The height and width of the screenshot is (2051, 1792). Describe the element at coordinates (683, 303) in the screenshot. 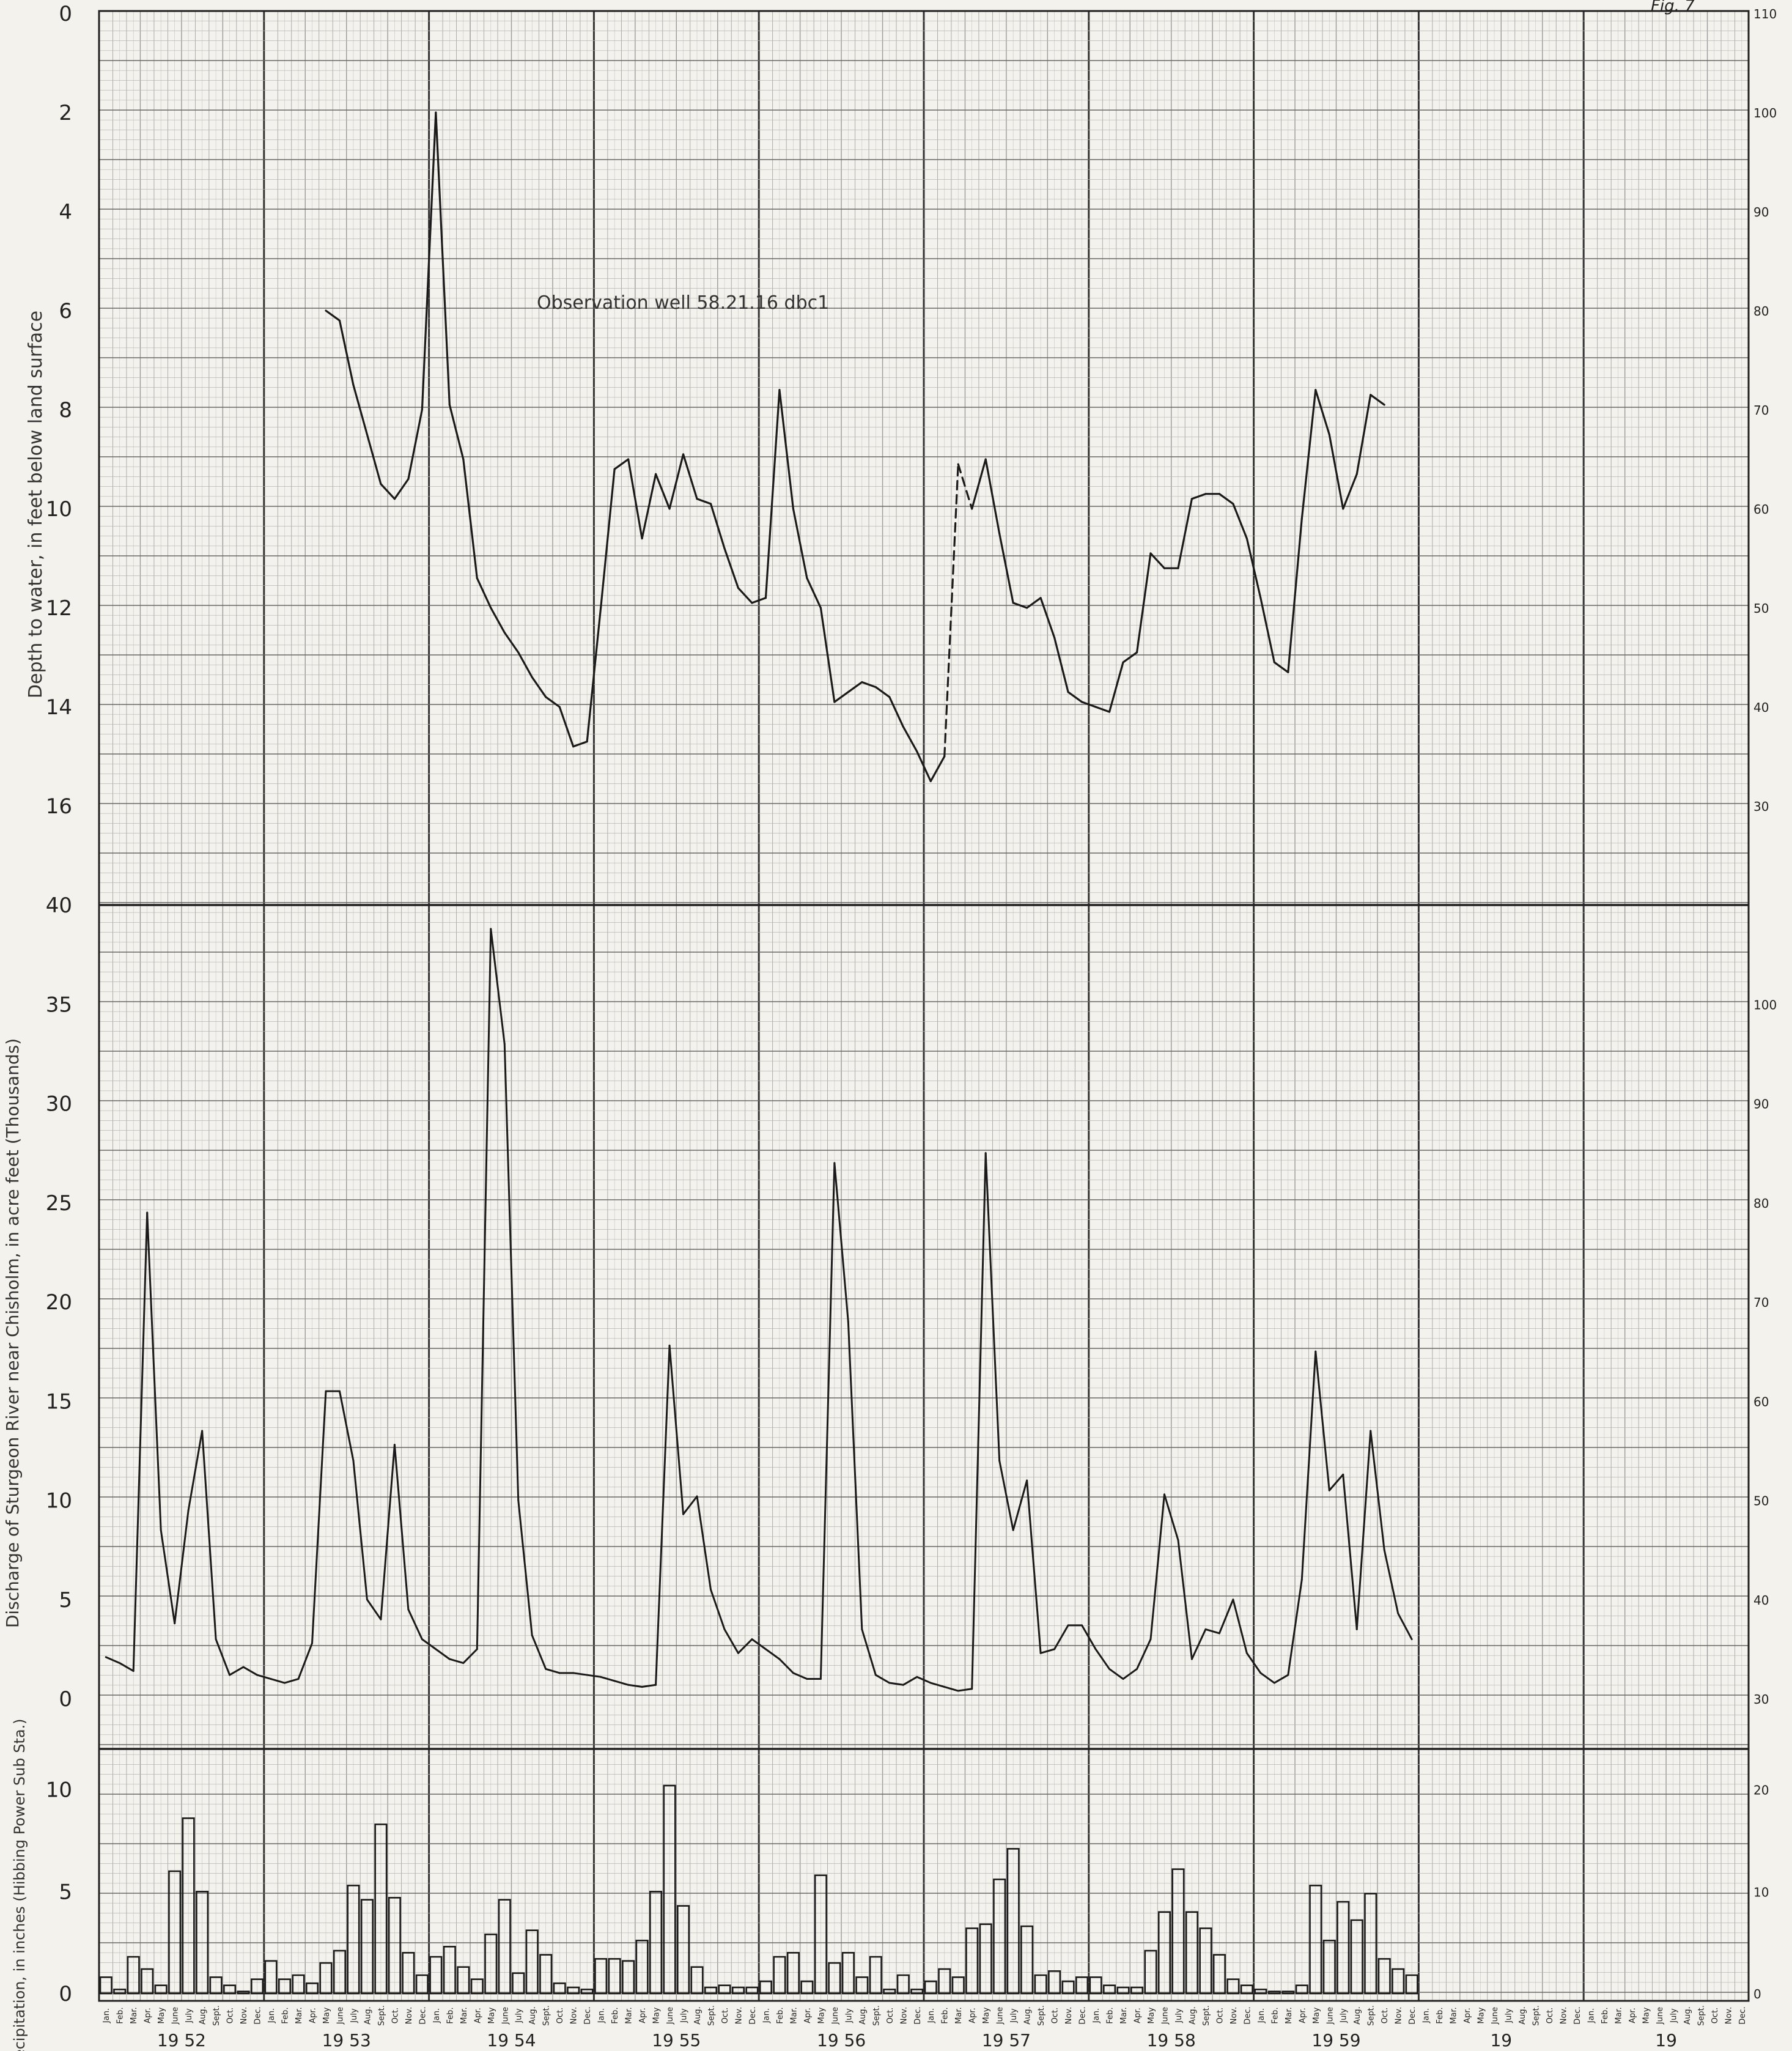

I see `well-annotation: Observation well 58.21.16 dbc1` at that location.